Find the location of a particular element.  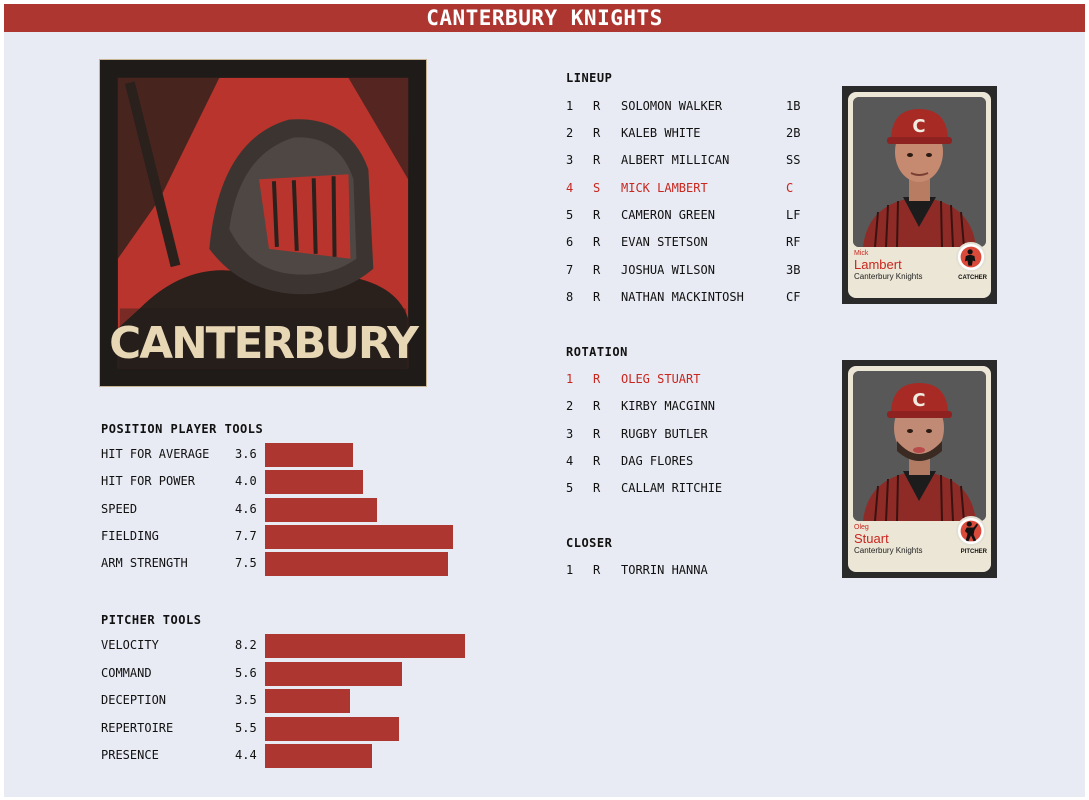

rotation-row: 4 R DAG FLORES is located at coordinates (696, 462).